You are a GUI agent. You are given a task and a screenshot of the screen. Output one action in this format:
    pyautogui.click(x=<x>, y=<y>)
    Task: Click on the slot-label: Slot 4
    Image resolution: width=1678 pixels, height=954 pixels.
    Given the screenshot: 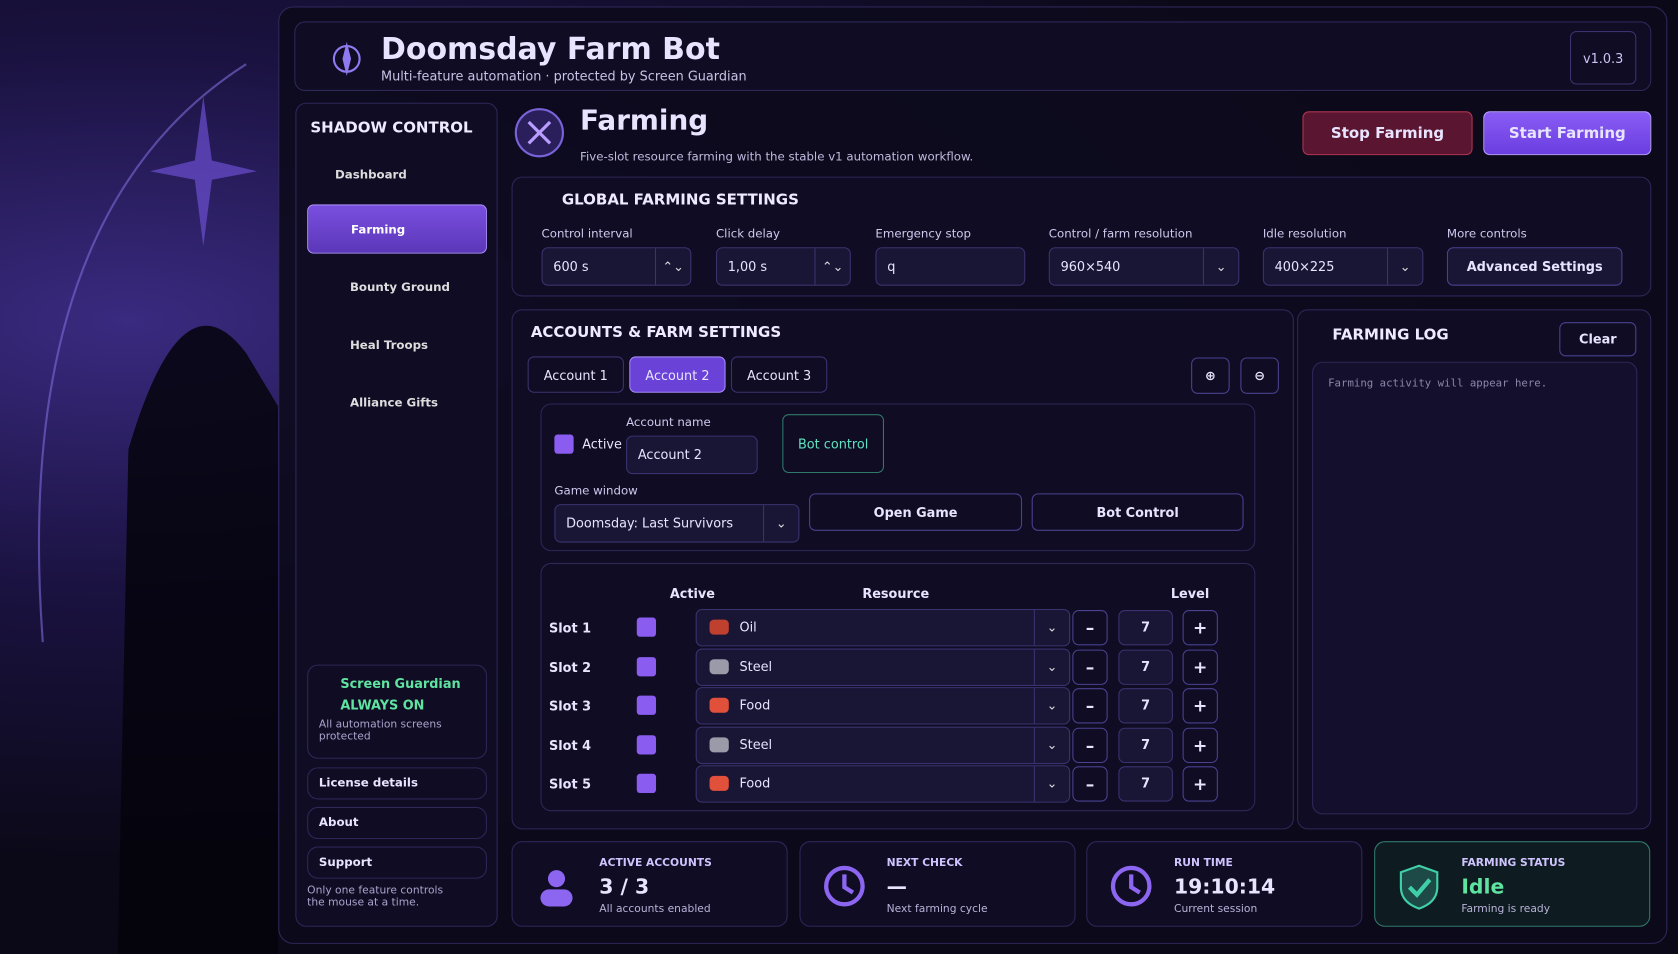 What is the action you would take?
    pyautogui.click(x=570, y=745)
    